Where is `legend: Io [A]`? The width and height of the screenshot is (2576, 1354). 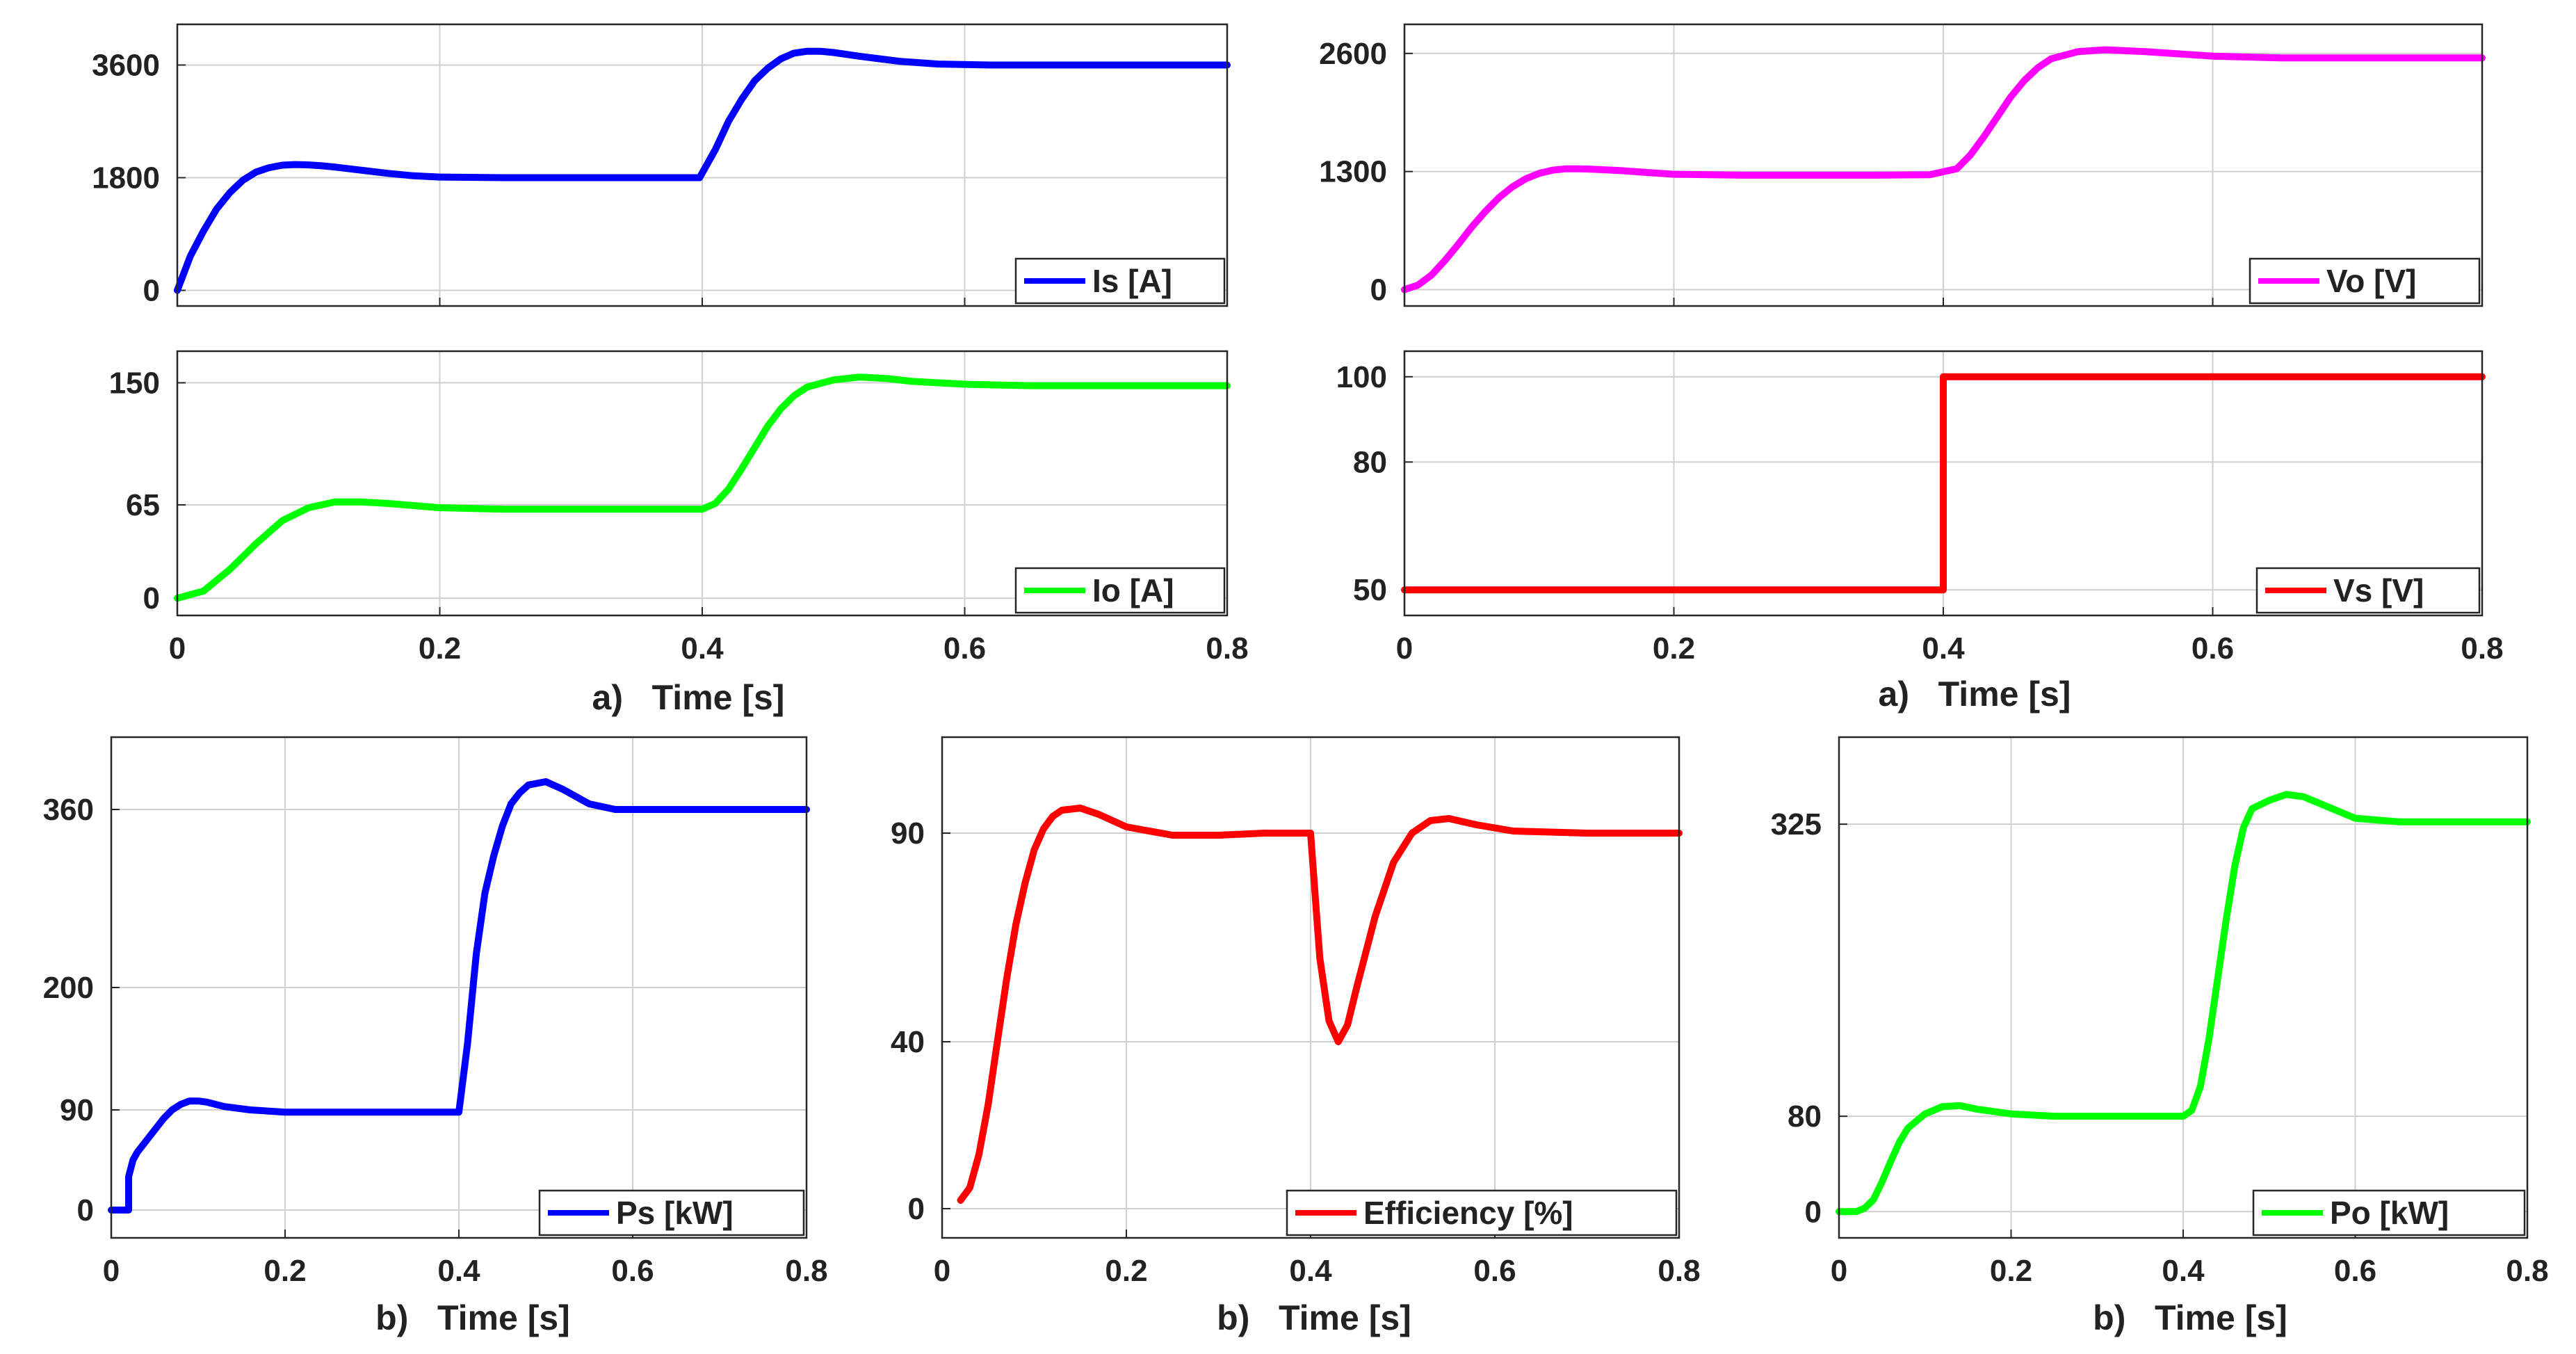 legend: Io [A] is located at coordinates (1120, 590).